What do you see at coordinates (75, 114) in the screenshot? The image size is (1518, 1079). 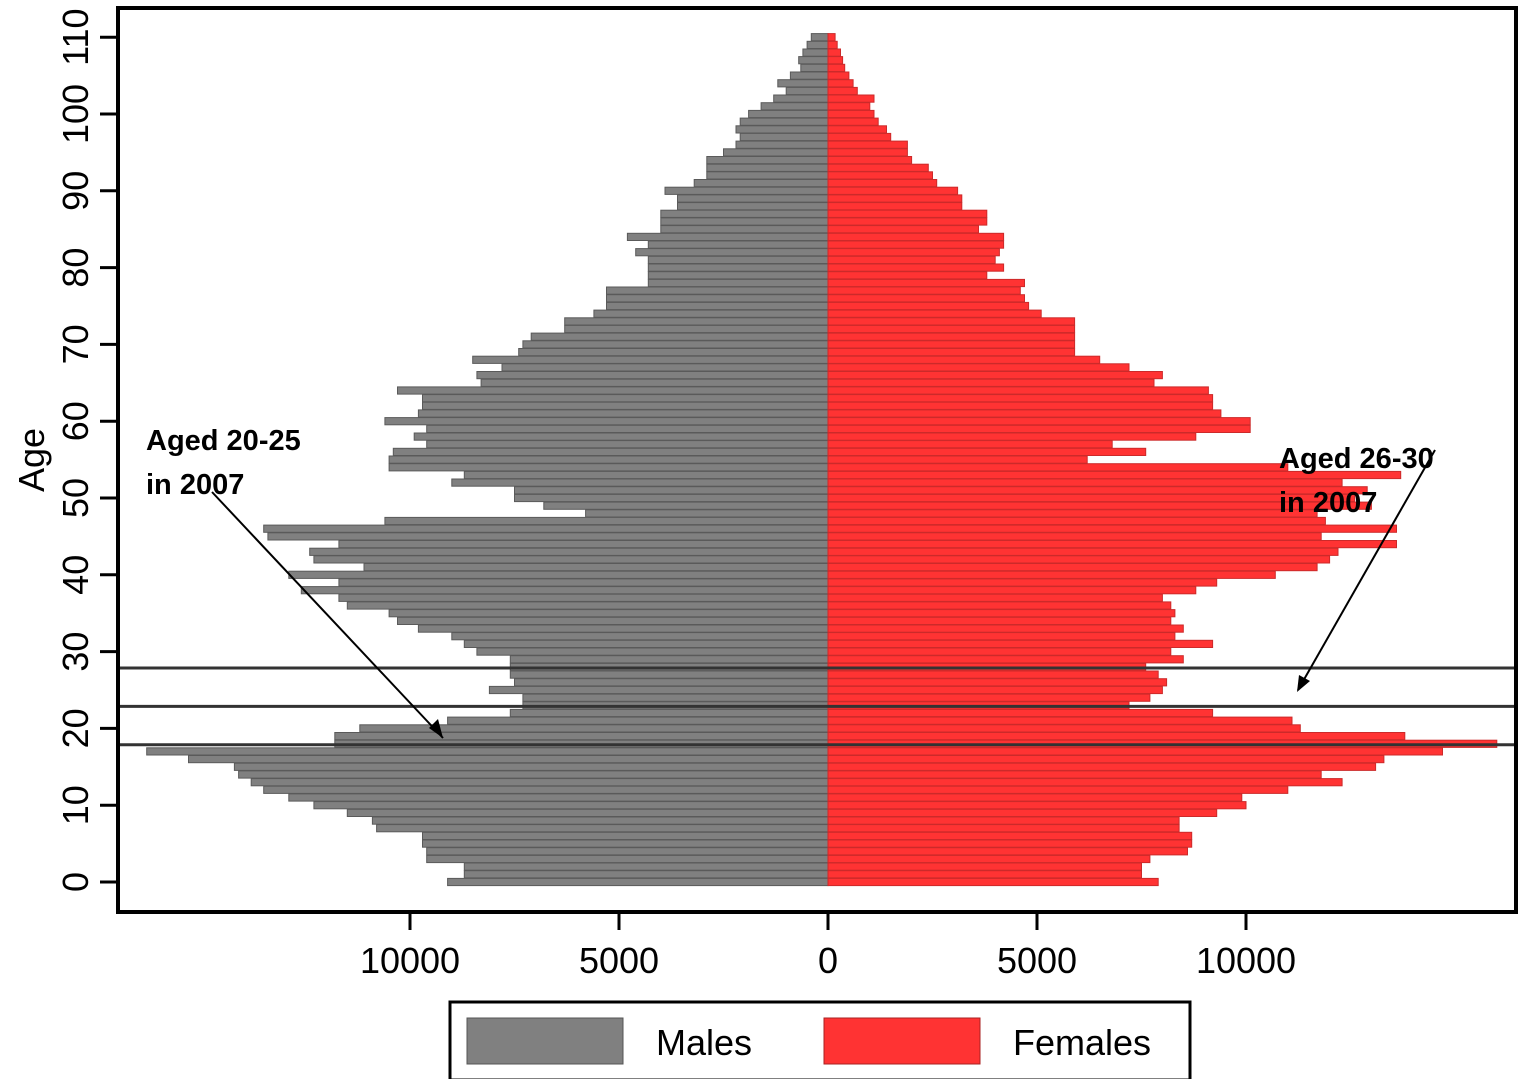 I see `y-tick-label-100: 100` at bounding box center [75, 114].